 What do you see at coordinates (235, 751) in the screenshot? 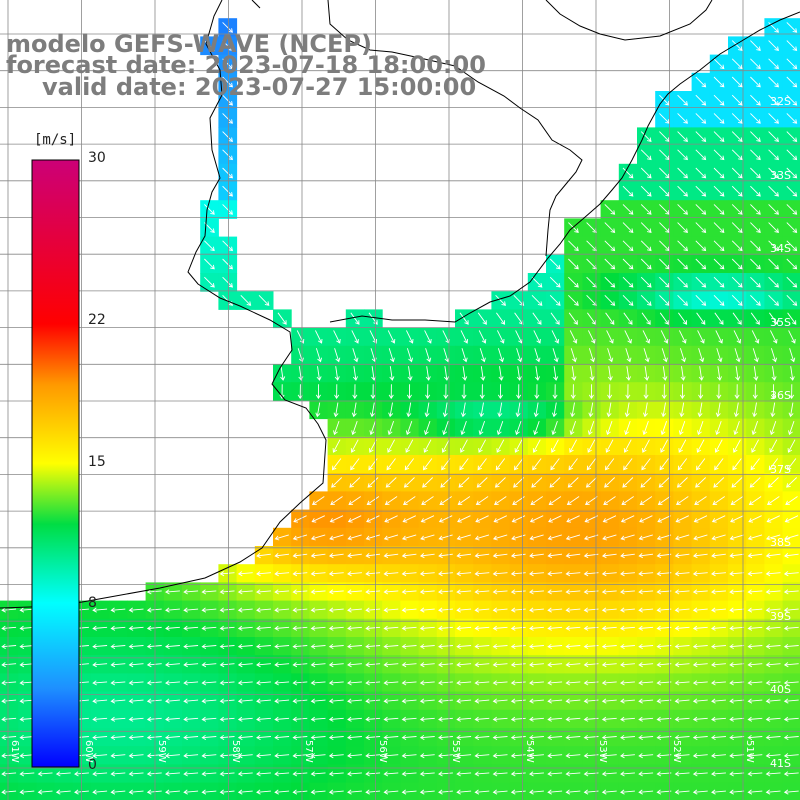
I see `lon-label: 58W` at bounding box center [235, 751].